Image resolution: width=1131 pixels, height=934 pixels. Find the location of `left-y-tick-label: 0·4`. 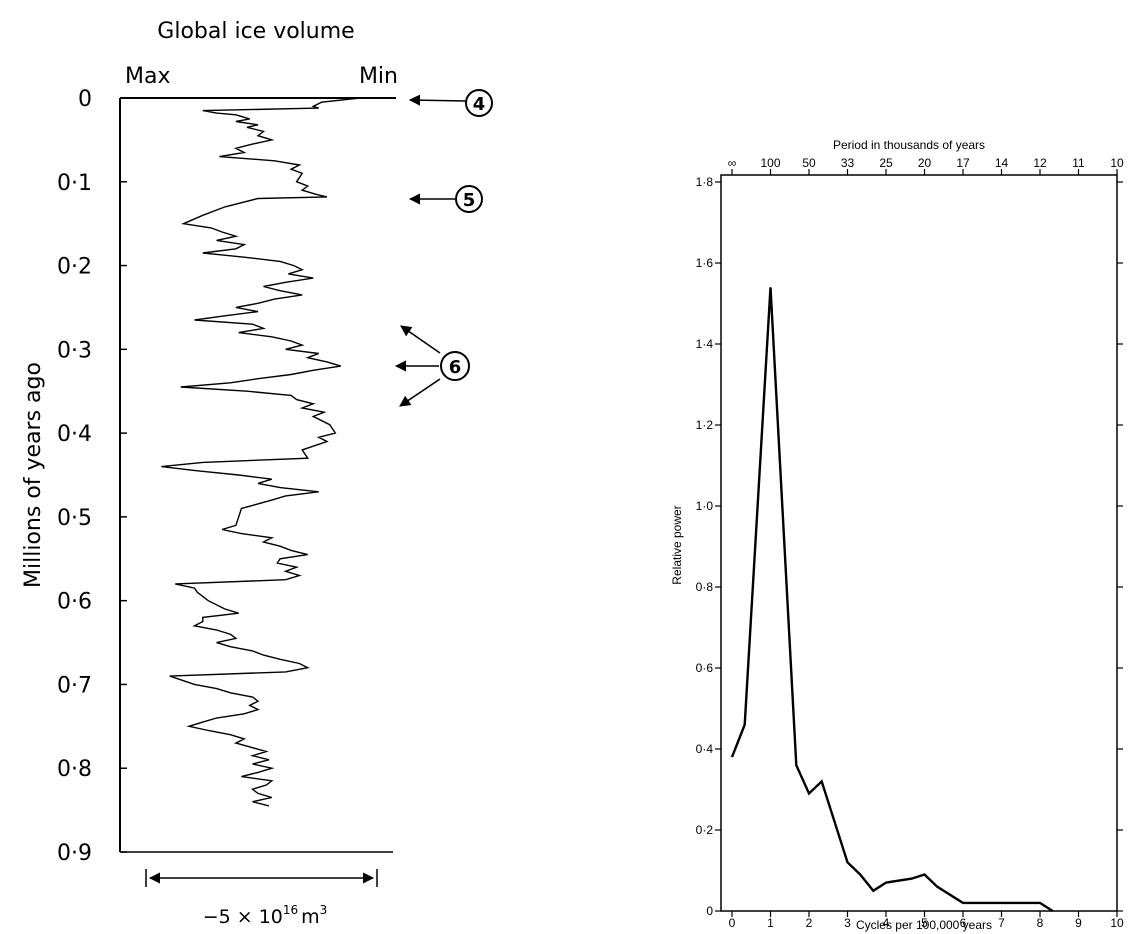

left-y-tick-label: 0·4 is located at coordinates (74, 434).